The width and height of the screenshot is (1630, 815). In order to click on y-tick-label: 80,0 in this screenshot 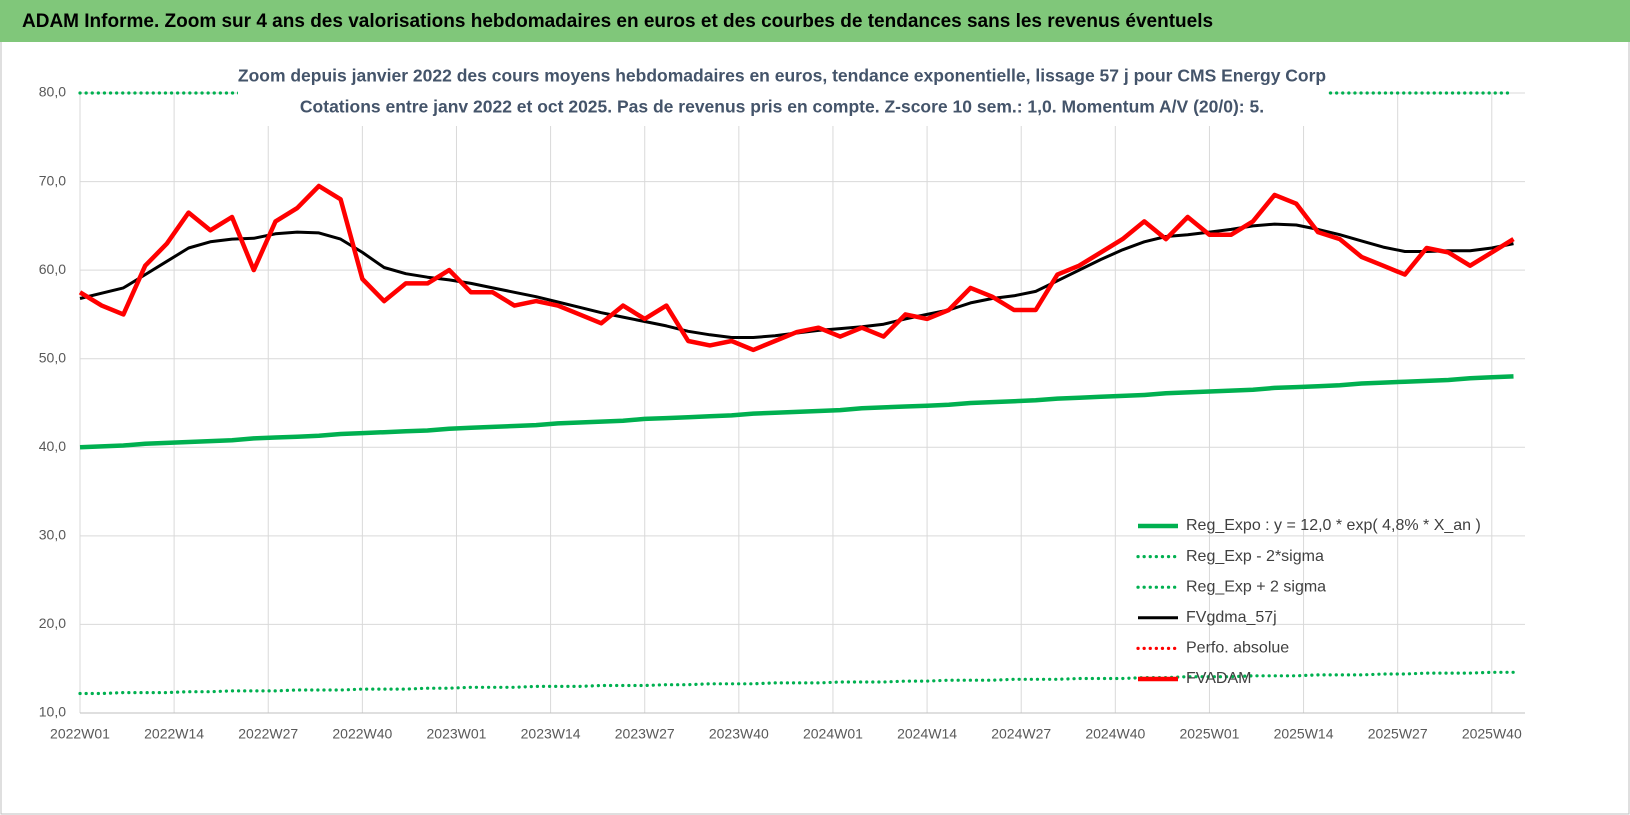, I will do `click(52, 92)`.